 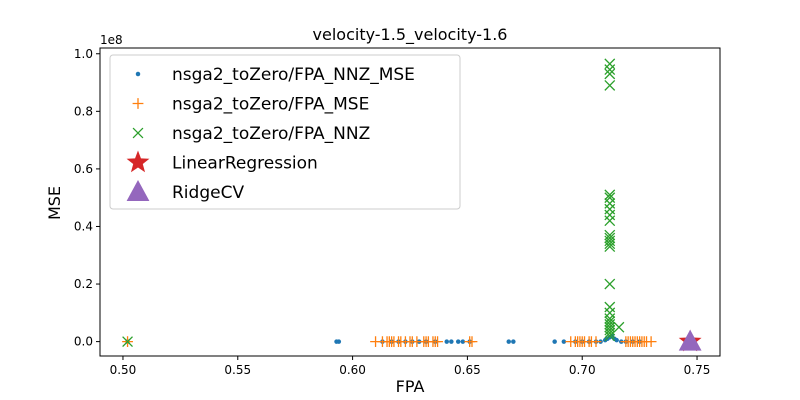 I want to click on series-plus, so click(x=389, y=342).